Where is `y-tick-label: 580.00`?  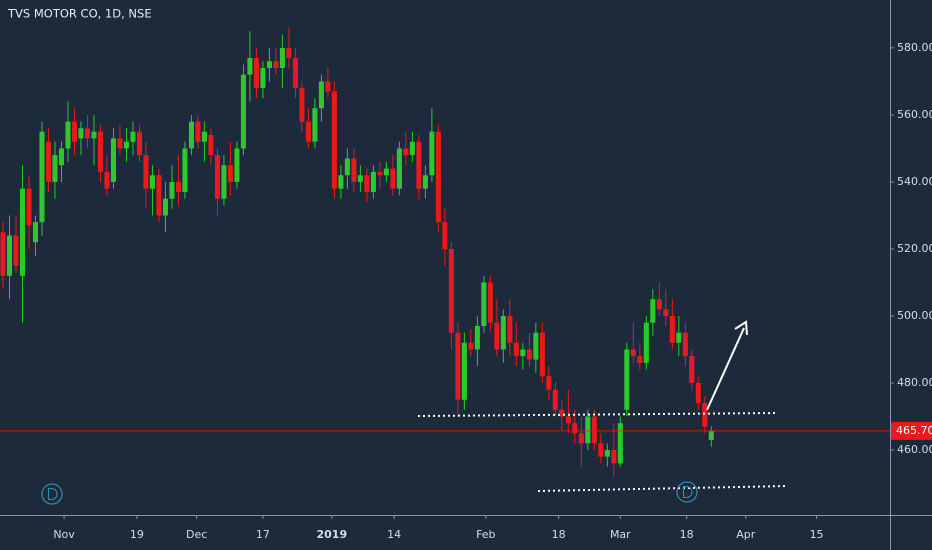
y-tick-label: 580.00 is located at coordinates (914, 47).